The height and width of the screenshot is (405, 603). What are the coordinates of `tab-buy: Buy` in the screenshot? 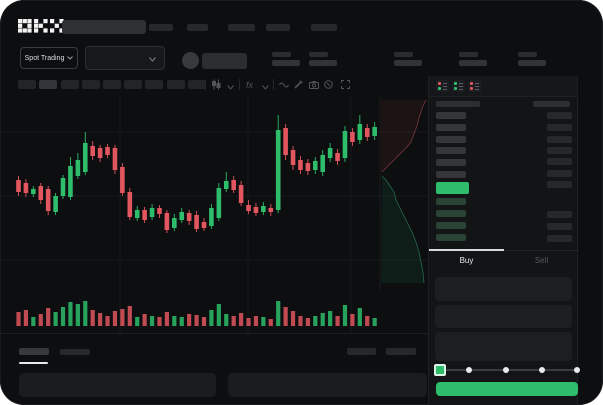 It's located at (466, 260).